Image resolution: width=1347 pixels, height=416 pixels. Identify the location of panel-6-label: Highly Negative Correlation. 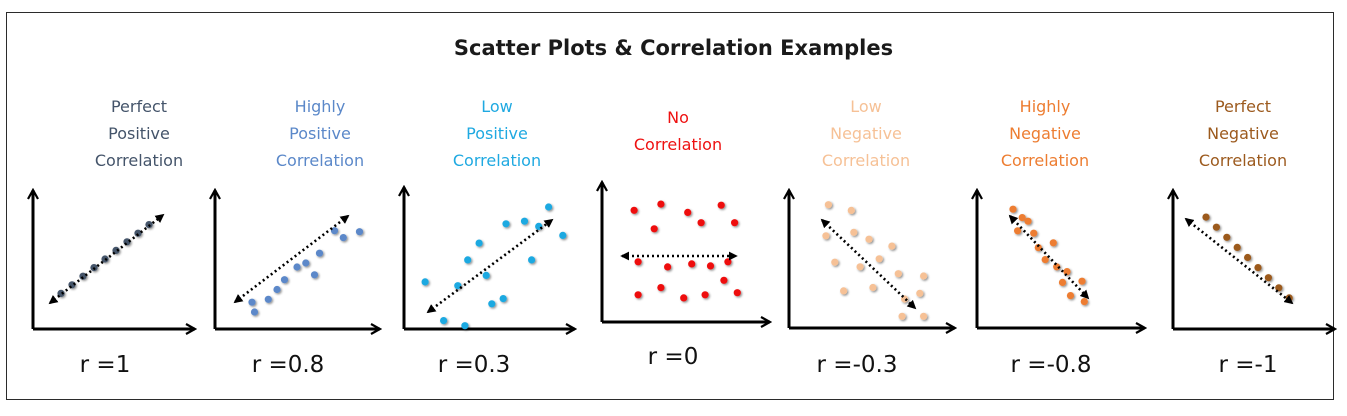
(1045, 133).